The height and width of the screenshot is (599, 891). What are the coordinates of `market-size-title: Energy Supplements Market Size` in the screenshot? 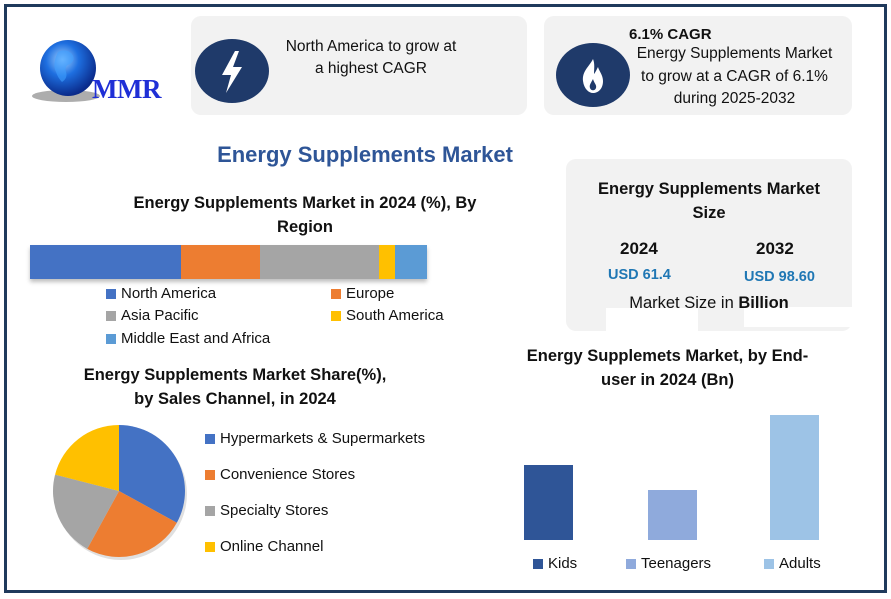 It's located at (709, 201).